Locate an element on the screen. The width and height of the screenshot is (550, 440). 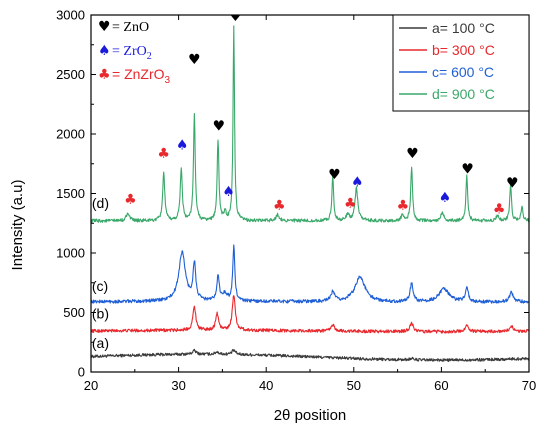
y-tick-label: 0 is located at coordinates (81, 372).